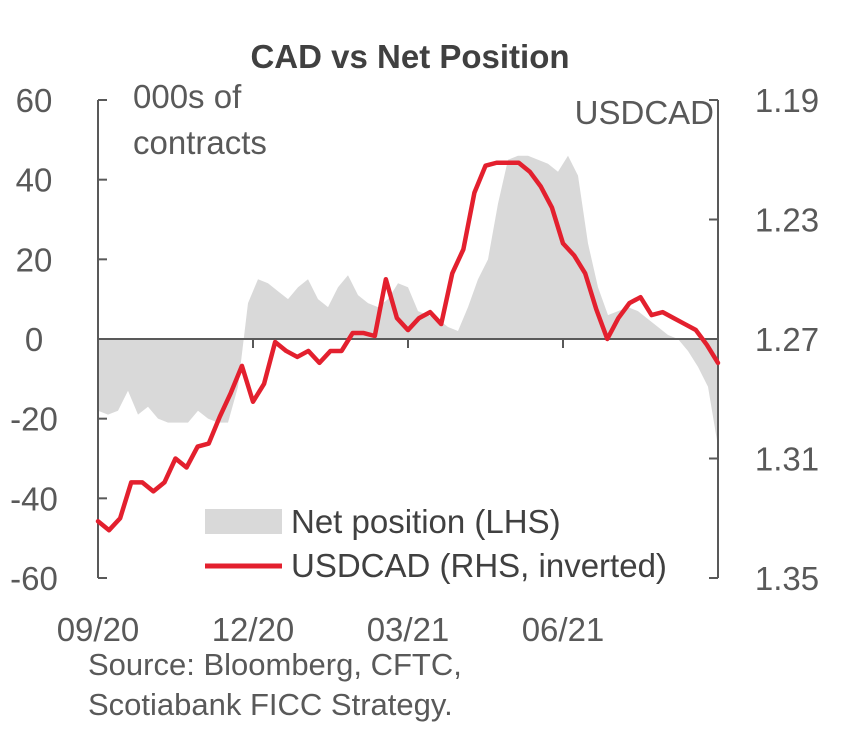  What do you see at coordinates (34, 419) in the screenshot?
I see `left-tick-label: -20` at bounding box center [34, 419].